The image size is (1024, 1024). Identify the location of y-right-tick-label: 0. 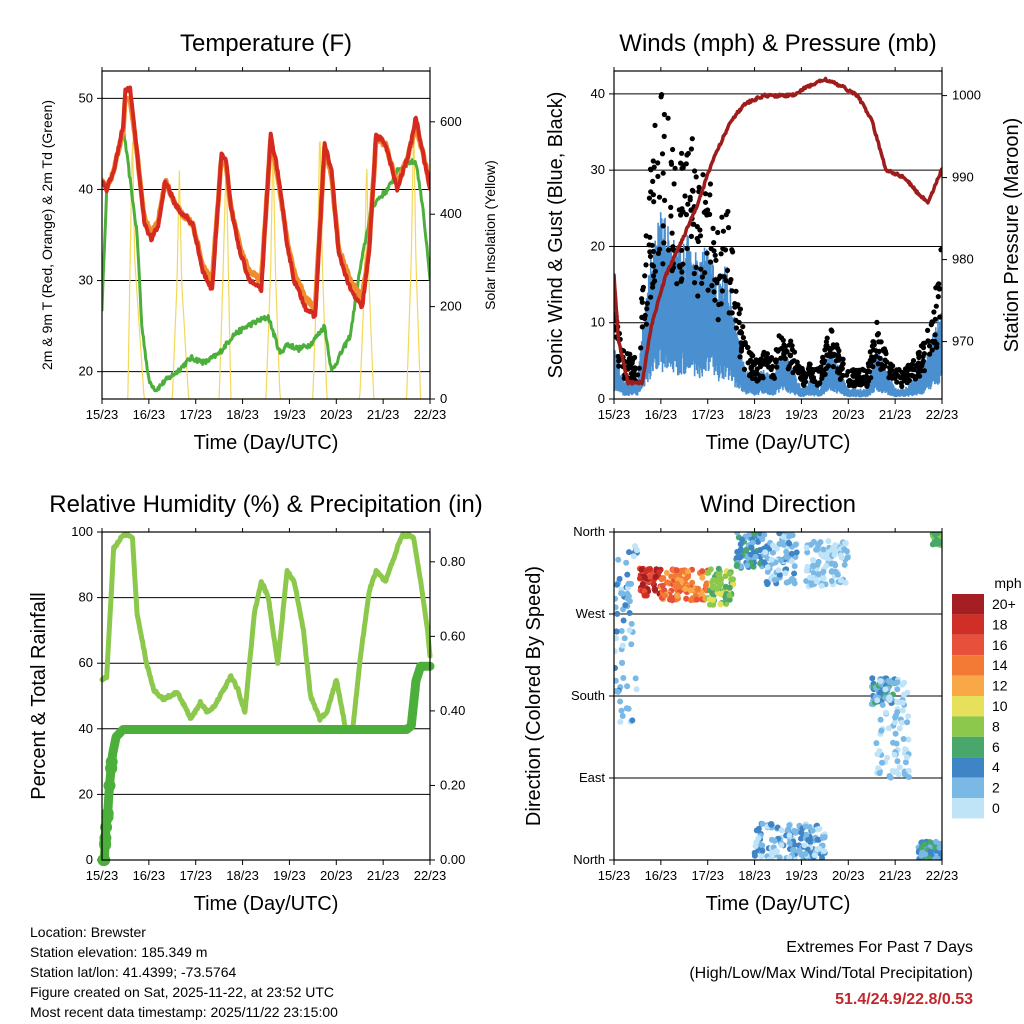
(443, 398).